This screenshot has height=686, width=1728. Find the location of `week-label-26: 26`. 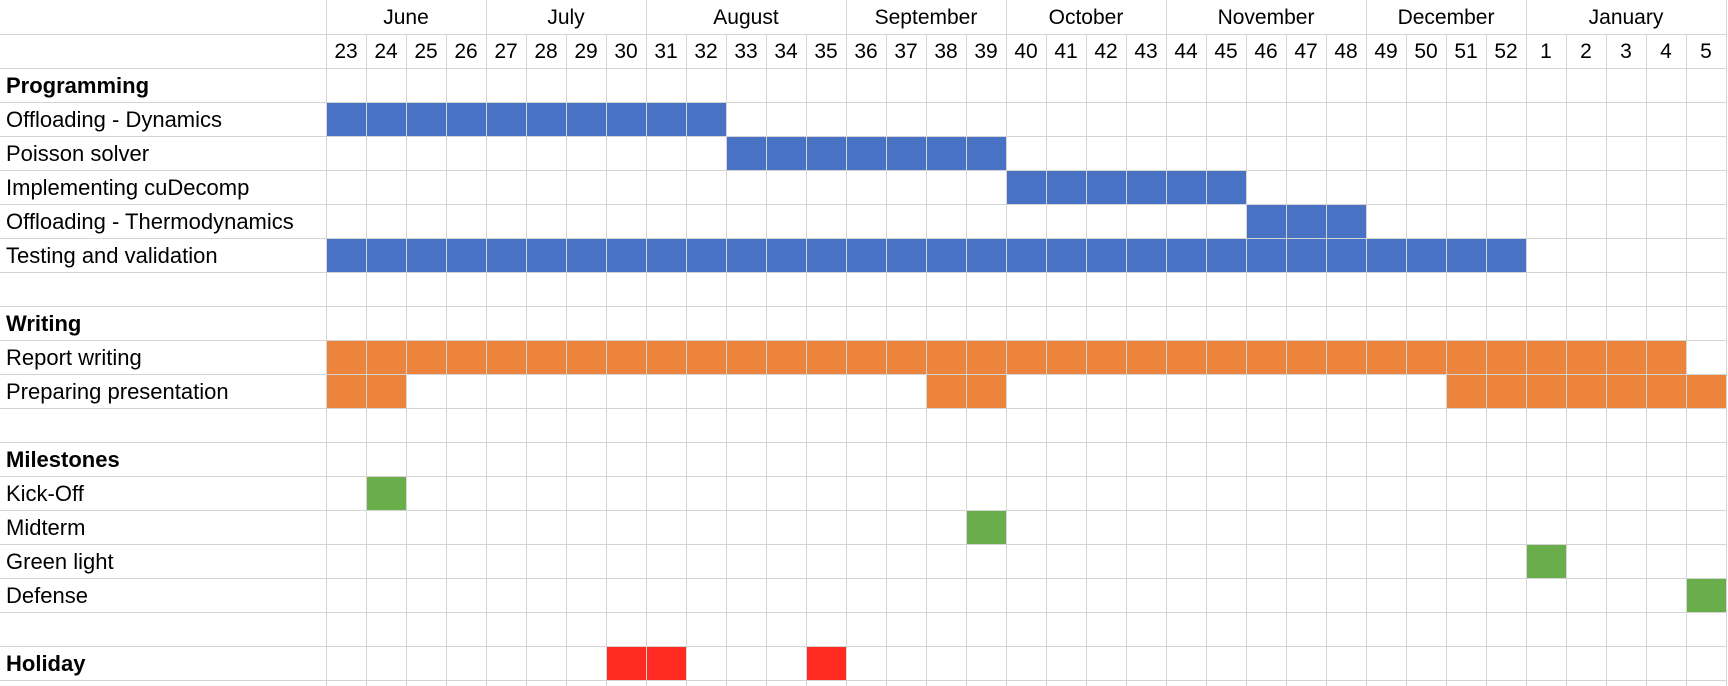

week-label-26: 26 is located at coordinates (465, 51).